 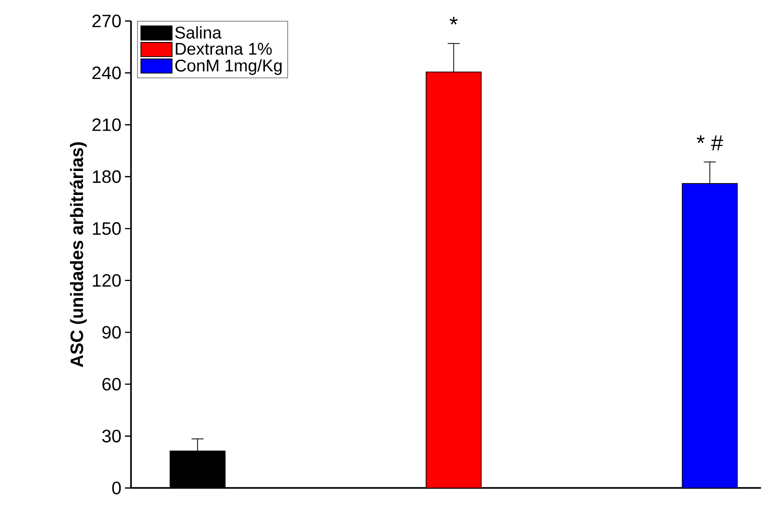 I want to click on y-tick-label: 90, so click(x=111, y=332).